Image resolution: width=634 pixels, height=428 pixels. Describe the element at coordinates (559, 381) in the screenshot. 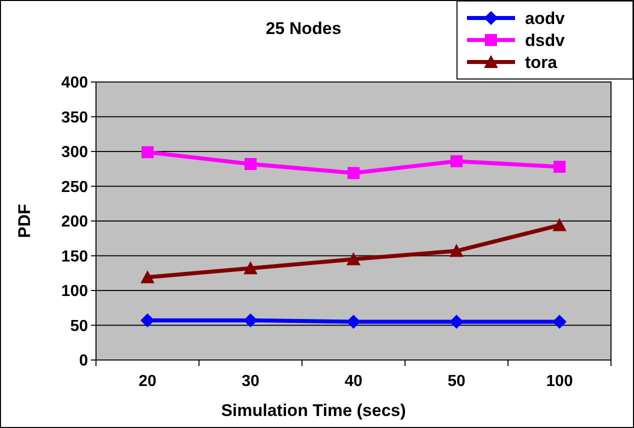

I see `x-tick-label: 100` at that location.